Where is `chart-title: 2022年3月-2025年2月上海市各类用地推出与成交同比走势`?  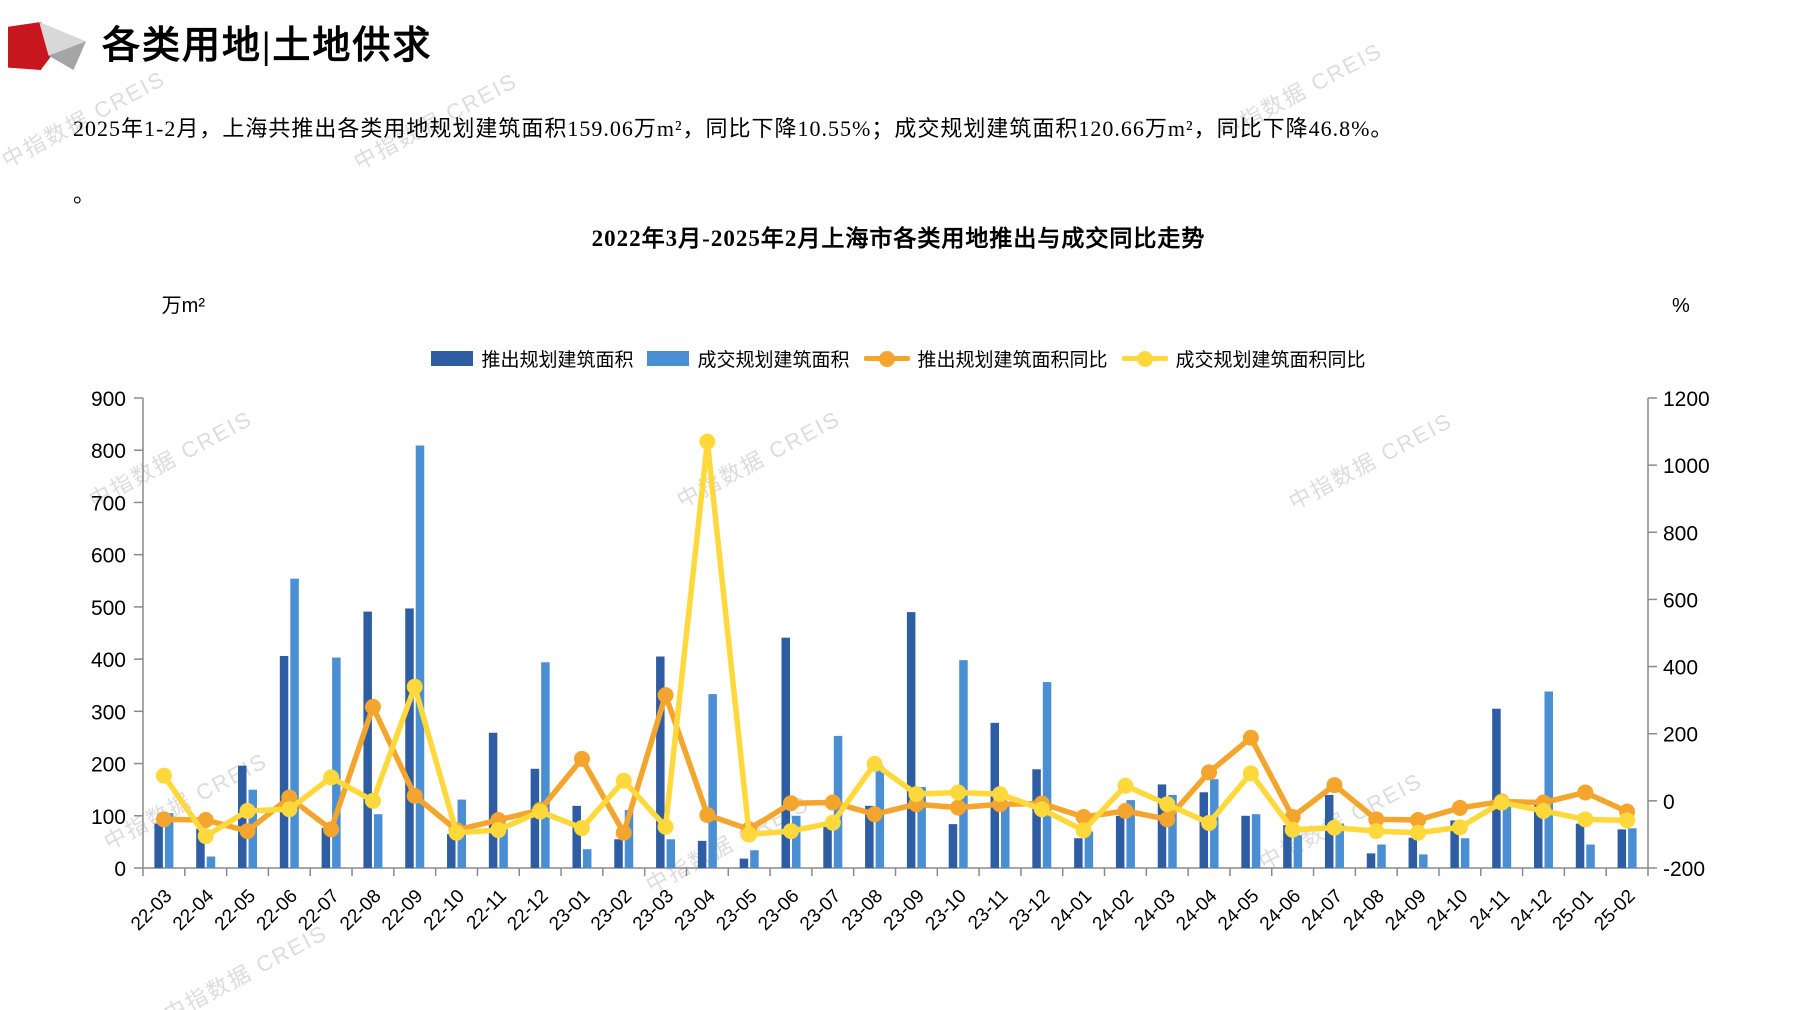 chart-title: 2022年3月-2025年2月上海市各类用地推出与成交同比走势 is located at coordinates (898, 238).